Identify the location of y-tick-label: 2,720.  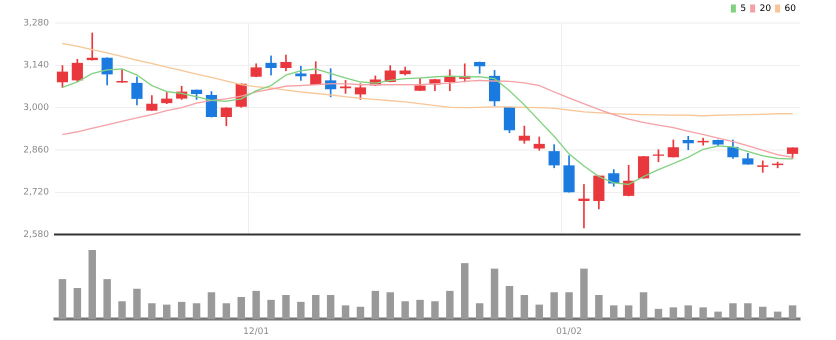
(36, 193).